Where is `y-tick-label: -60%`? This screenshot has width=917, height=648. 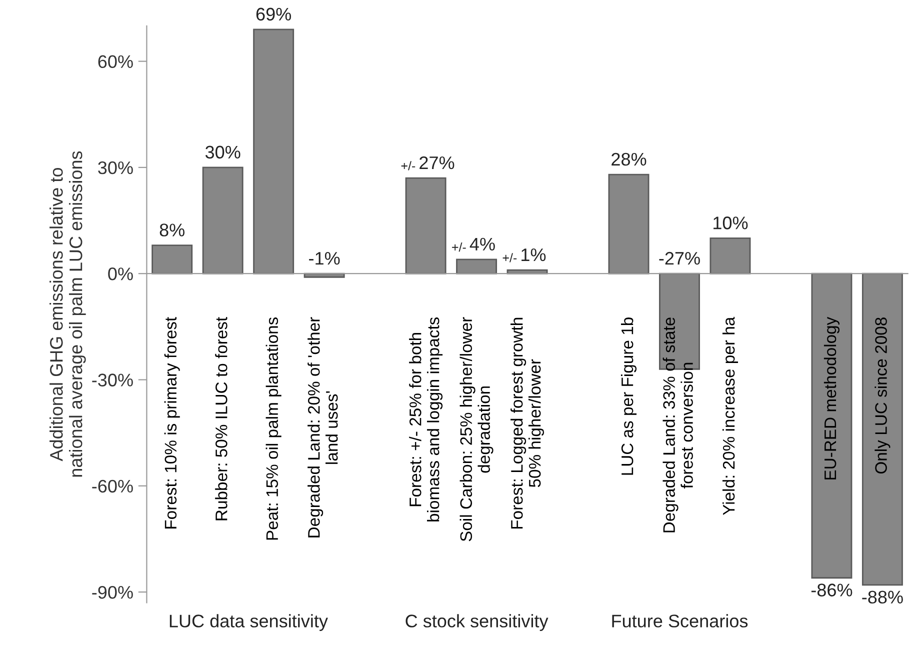 y-tick-label: -60% is located at coordinates (112, 486).